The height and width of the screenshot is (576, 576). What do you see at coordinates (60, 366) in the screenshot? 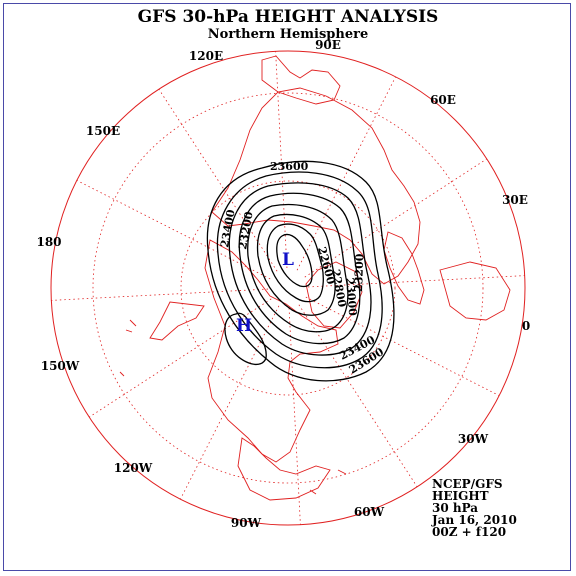
I see `longitude-label-150w: 150W` at bounding box center [60, 366].